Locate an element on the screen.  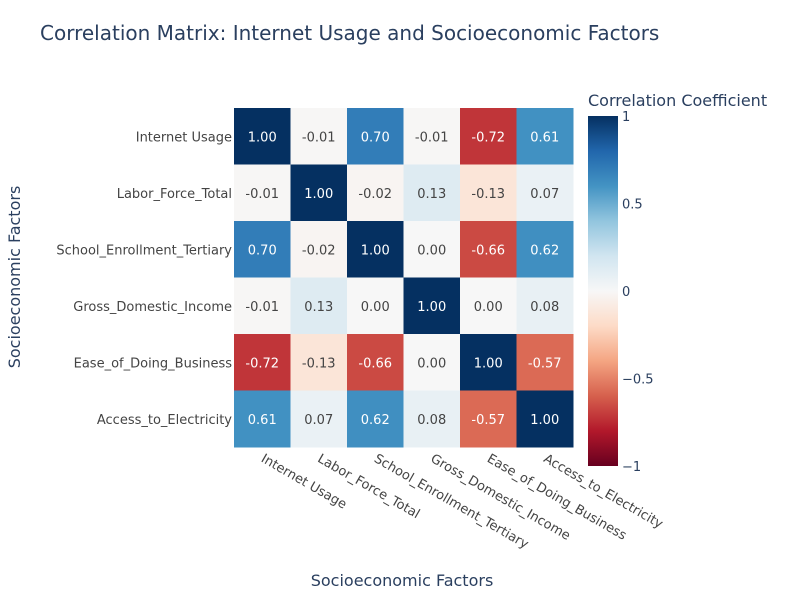
colorbar-tick-label: −1 is located at coordinates (631, 467).